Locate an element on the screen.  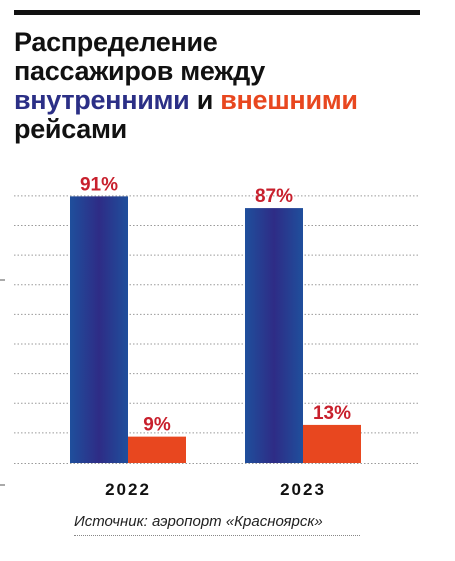
title-line-4: рейсами is located at coordinates (70, 129).